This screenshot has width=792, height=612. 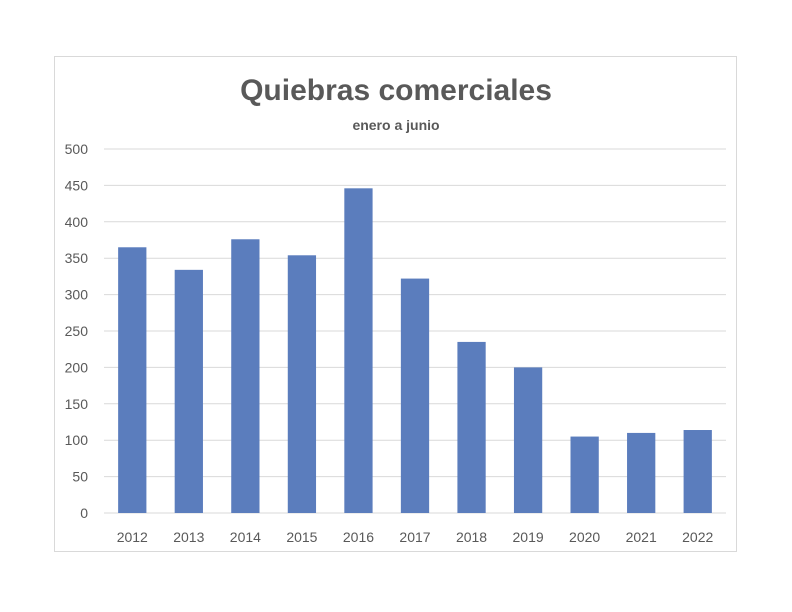 What do you see at coordinates (77, 258) in the screenshot?
I see `y-tick-label: 350` at bounding box center [77, 258].